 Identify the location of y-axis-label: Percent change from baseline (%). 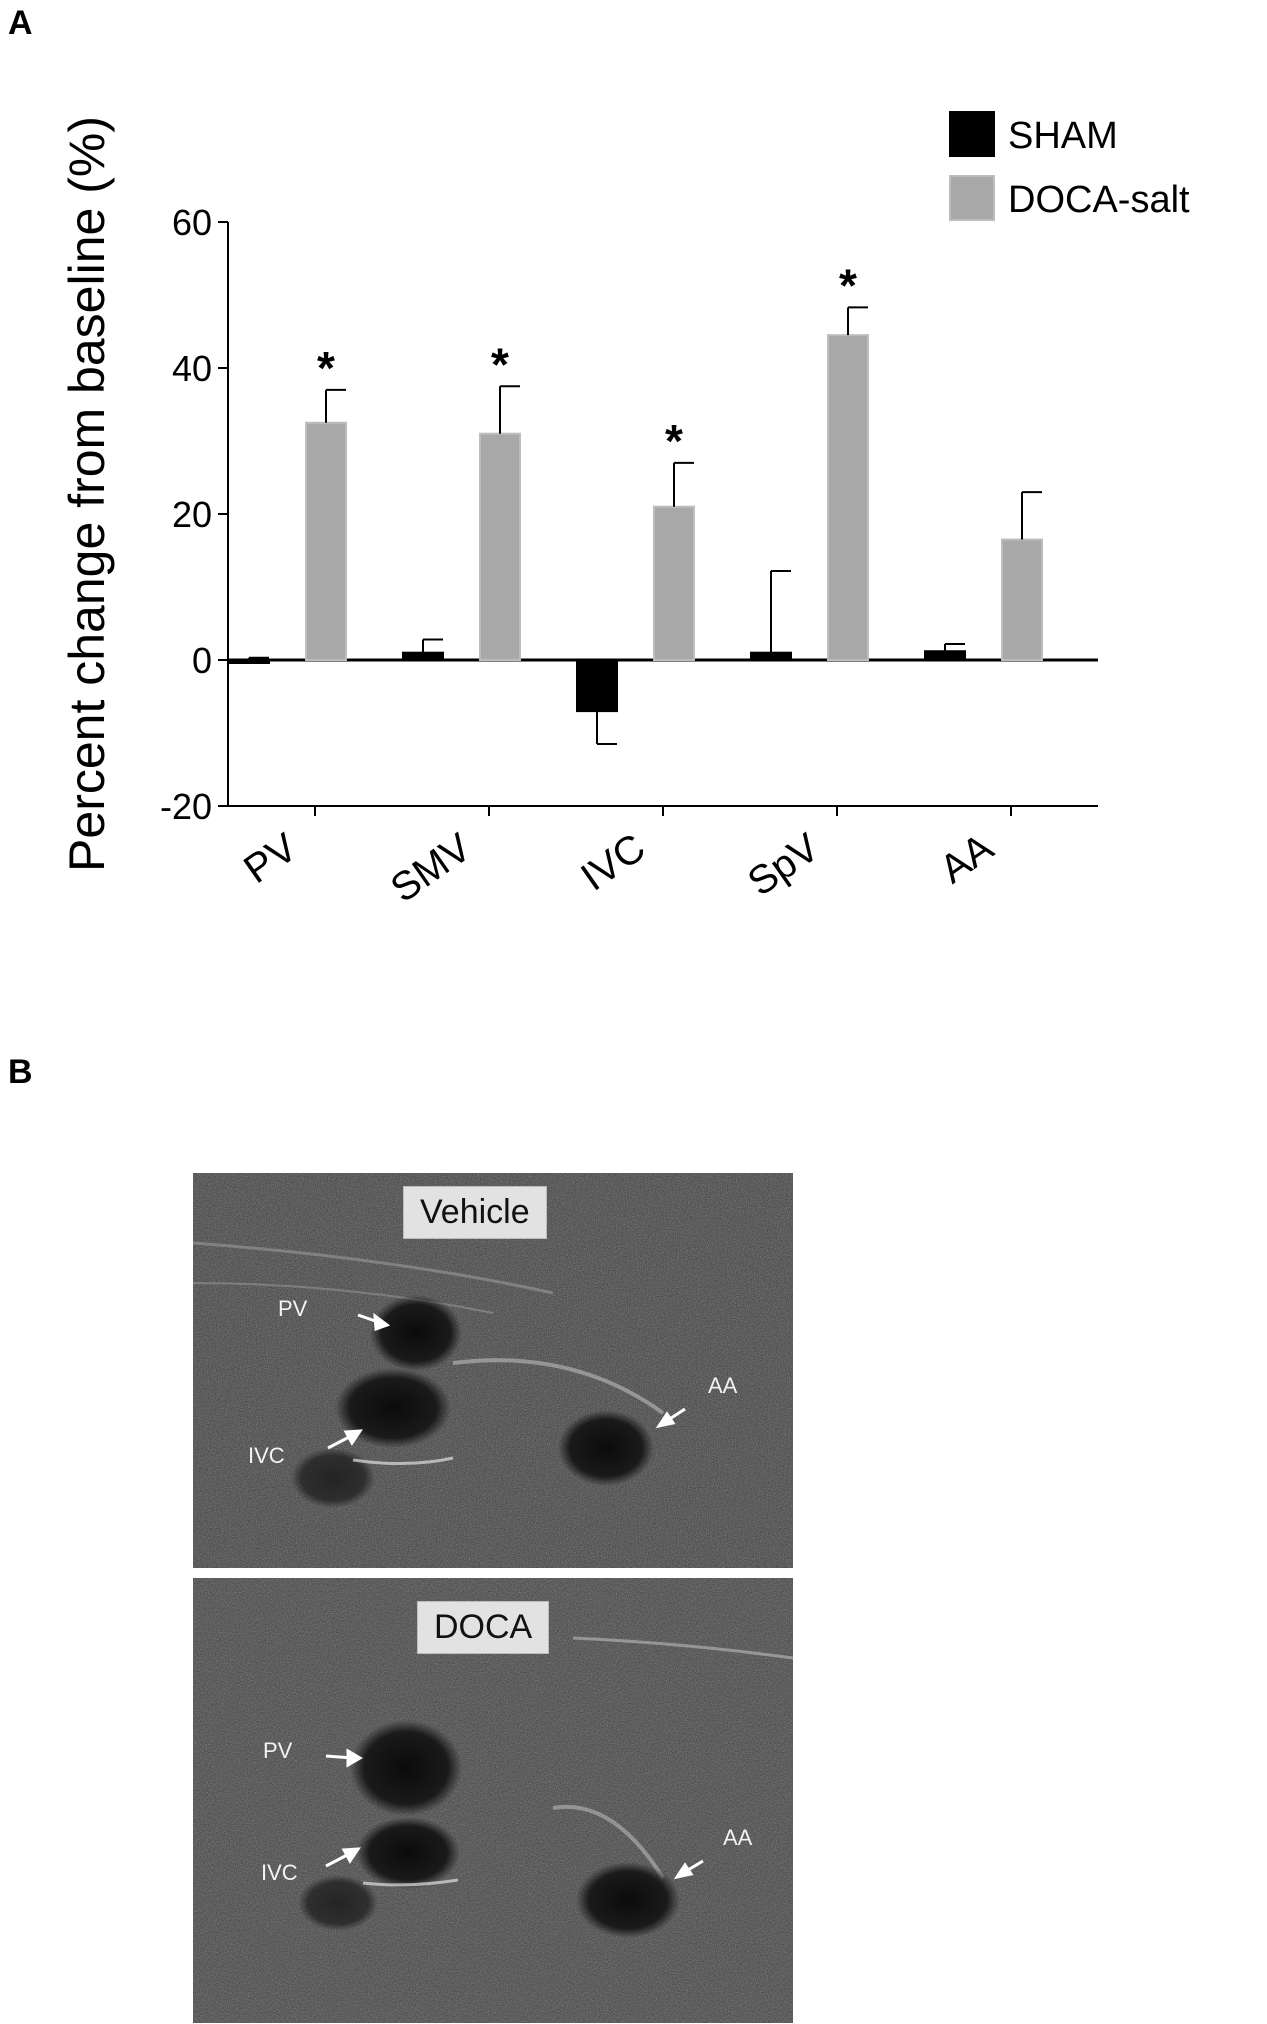
(87, 494).